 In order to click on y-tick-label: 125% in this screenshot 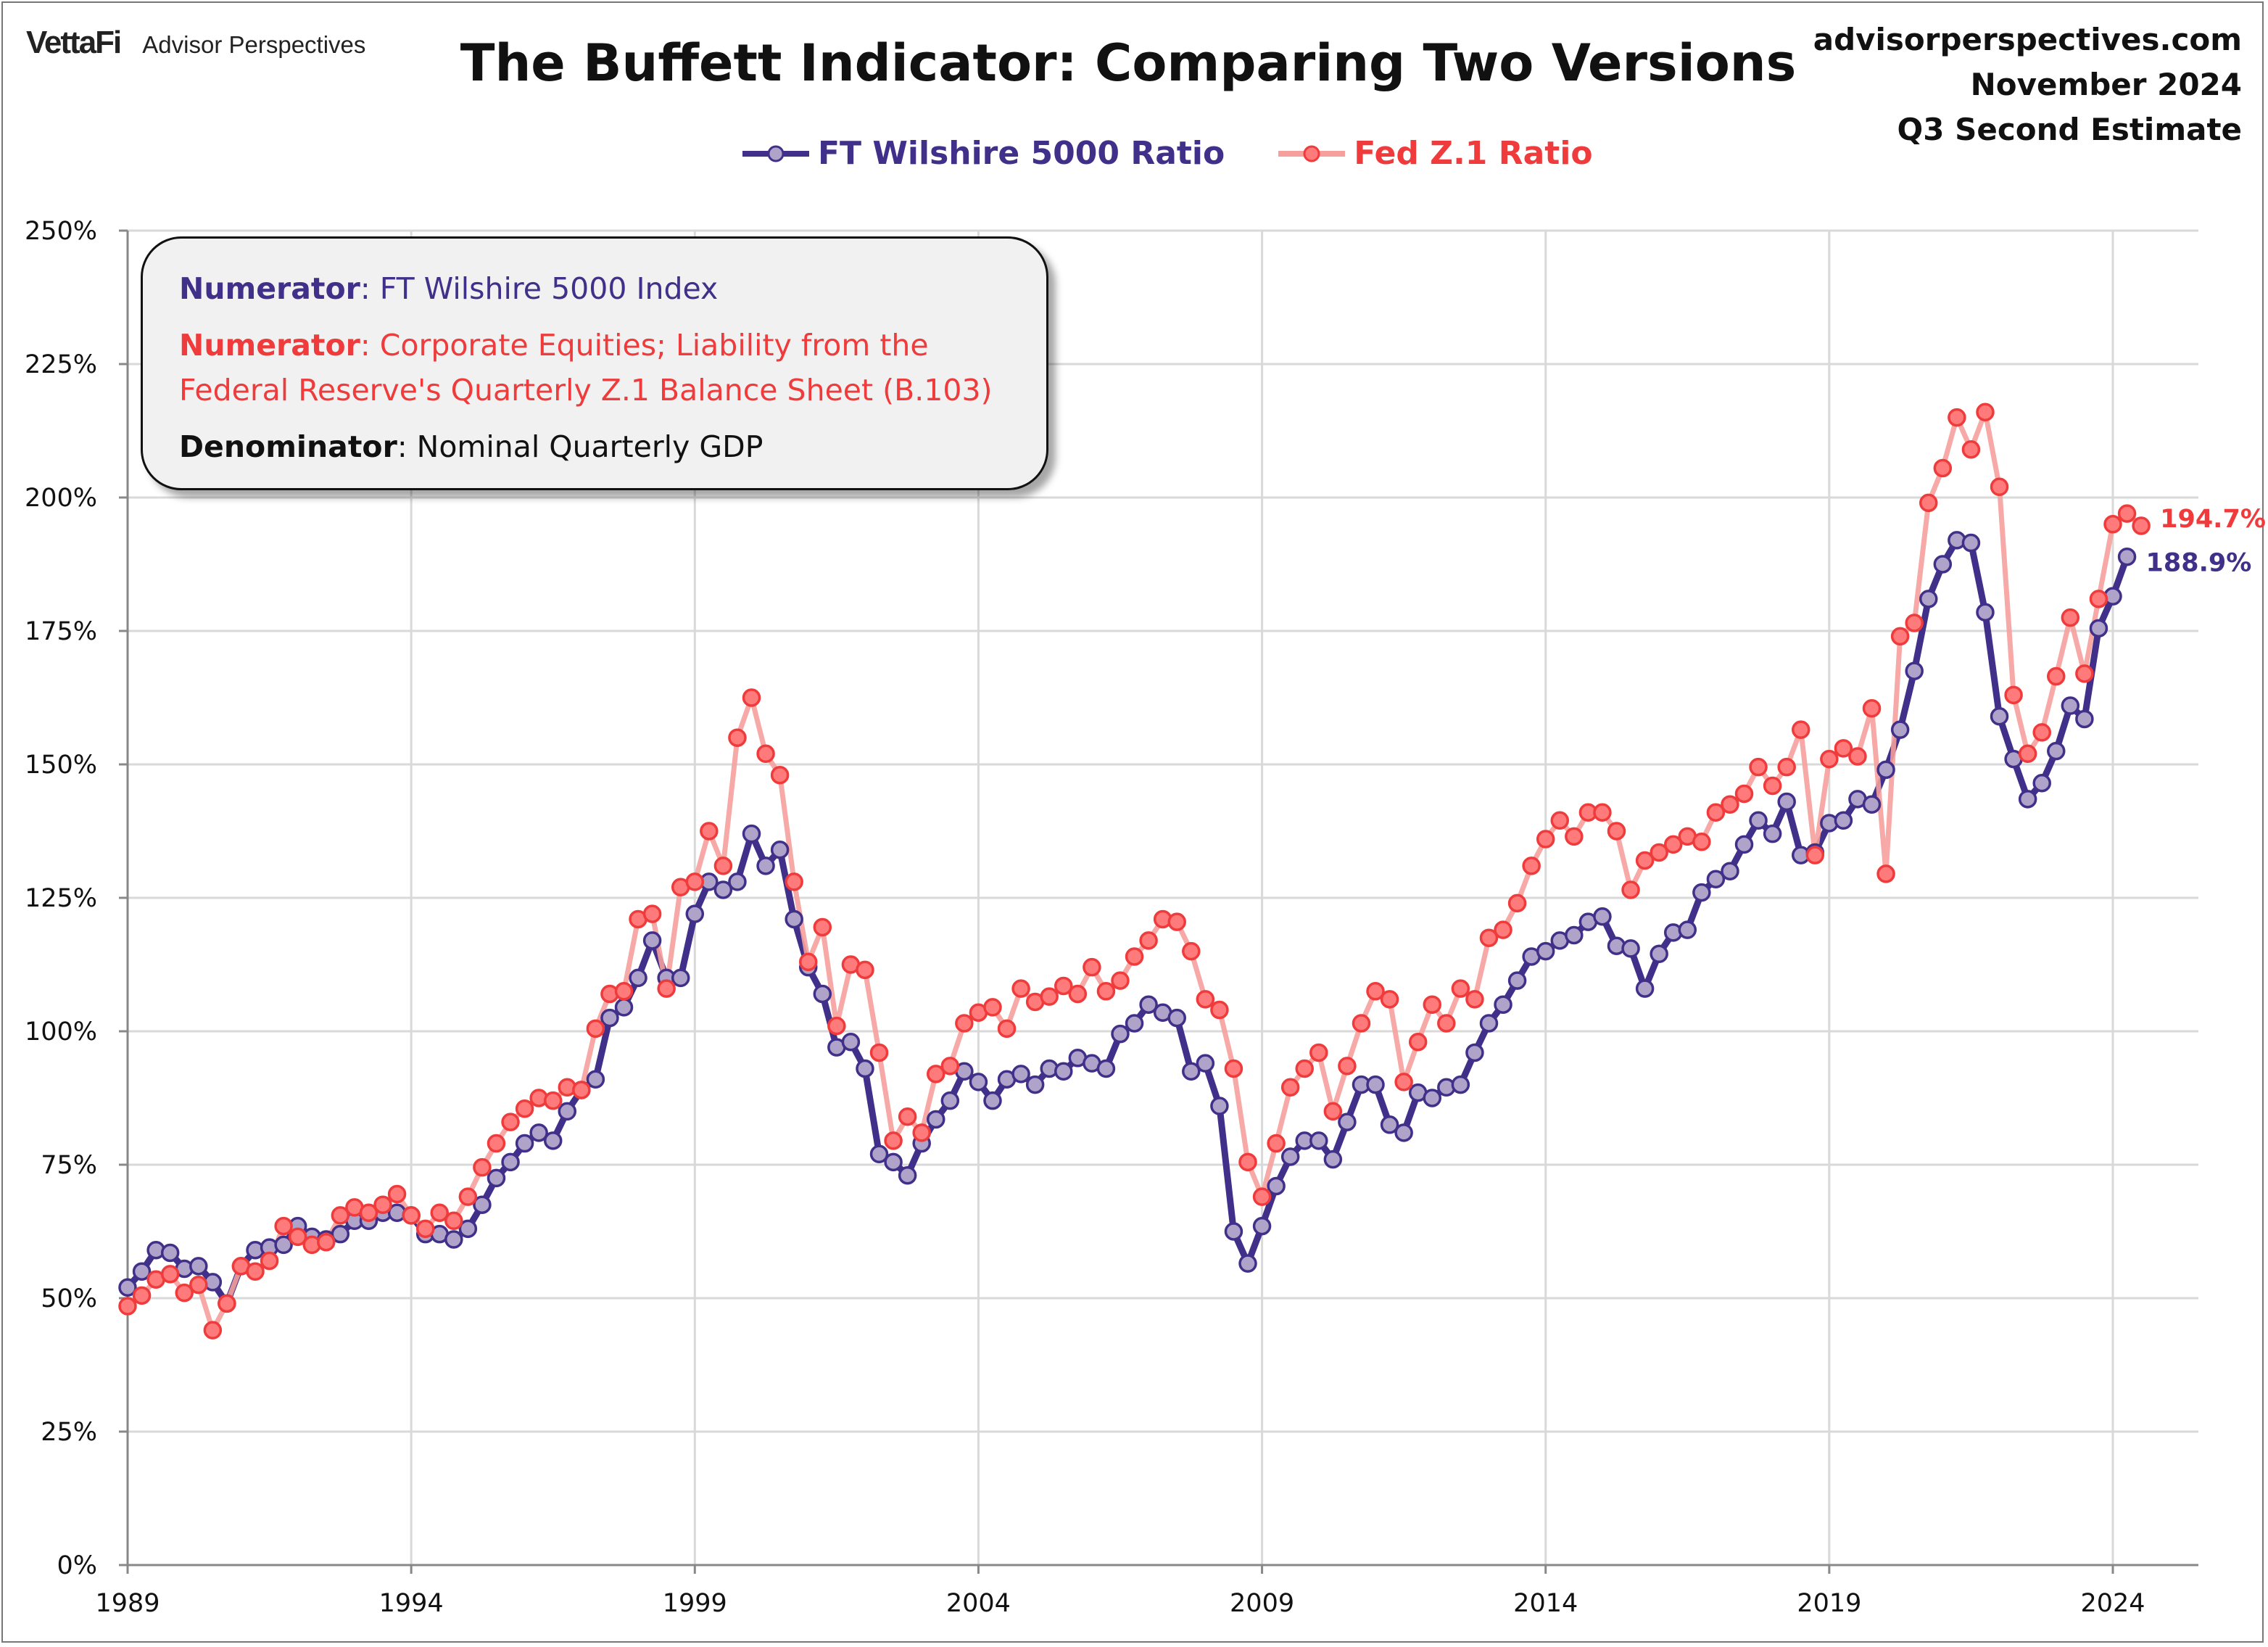, I will do `click(61, 898)`.